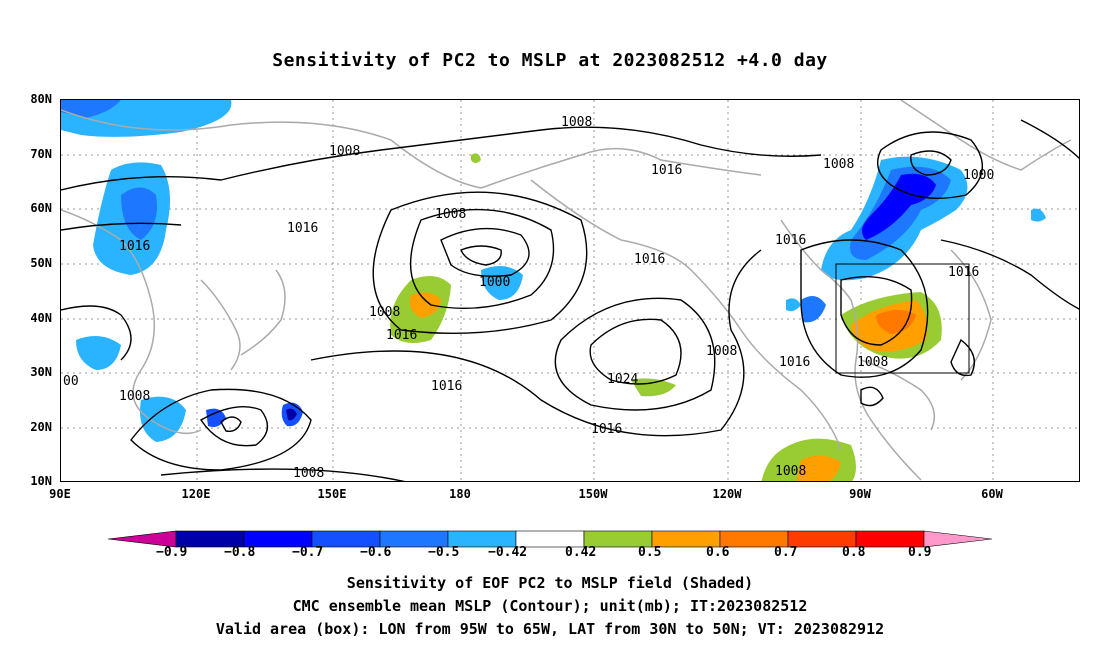  What do you see at coordinates (41, 154) in the screenshot?
I see `lat-label-70n: 70N` at bounding box center [41, 154].